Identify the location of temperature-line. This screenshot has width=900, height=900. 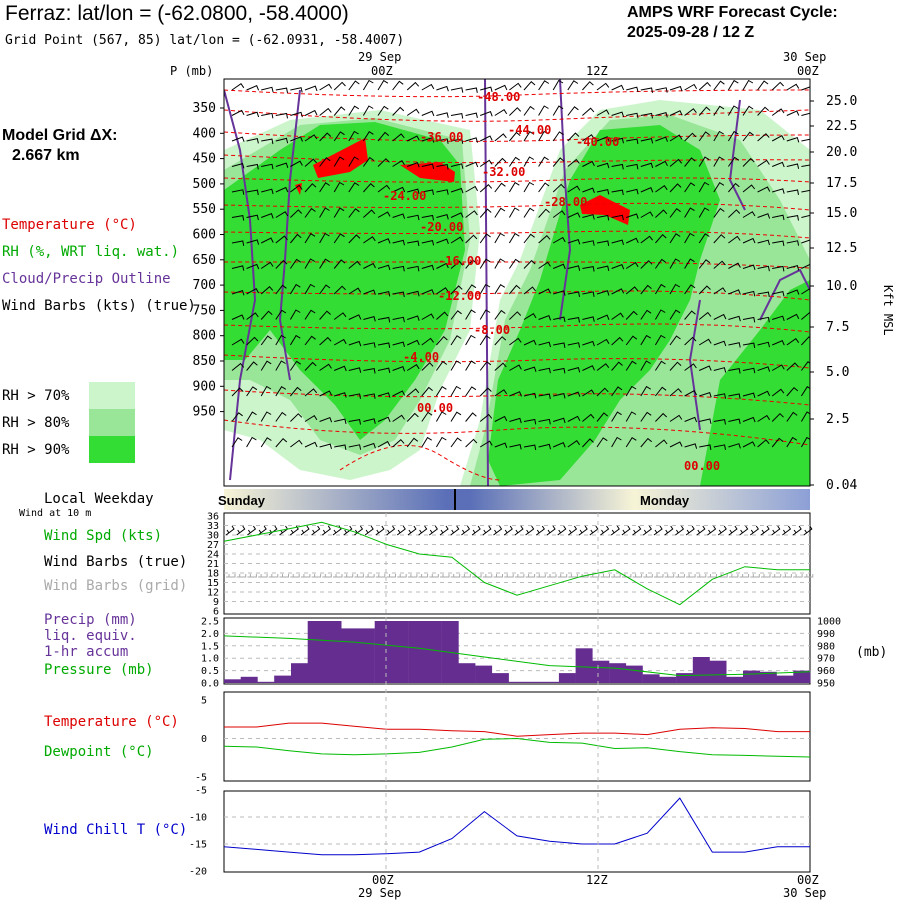
(517, 729).